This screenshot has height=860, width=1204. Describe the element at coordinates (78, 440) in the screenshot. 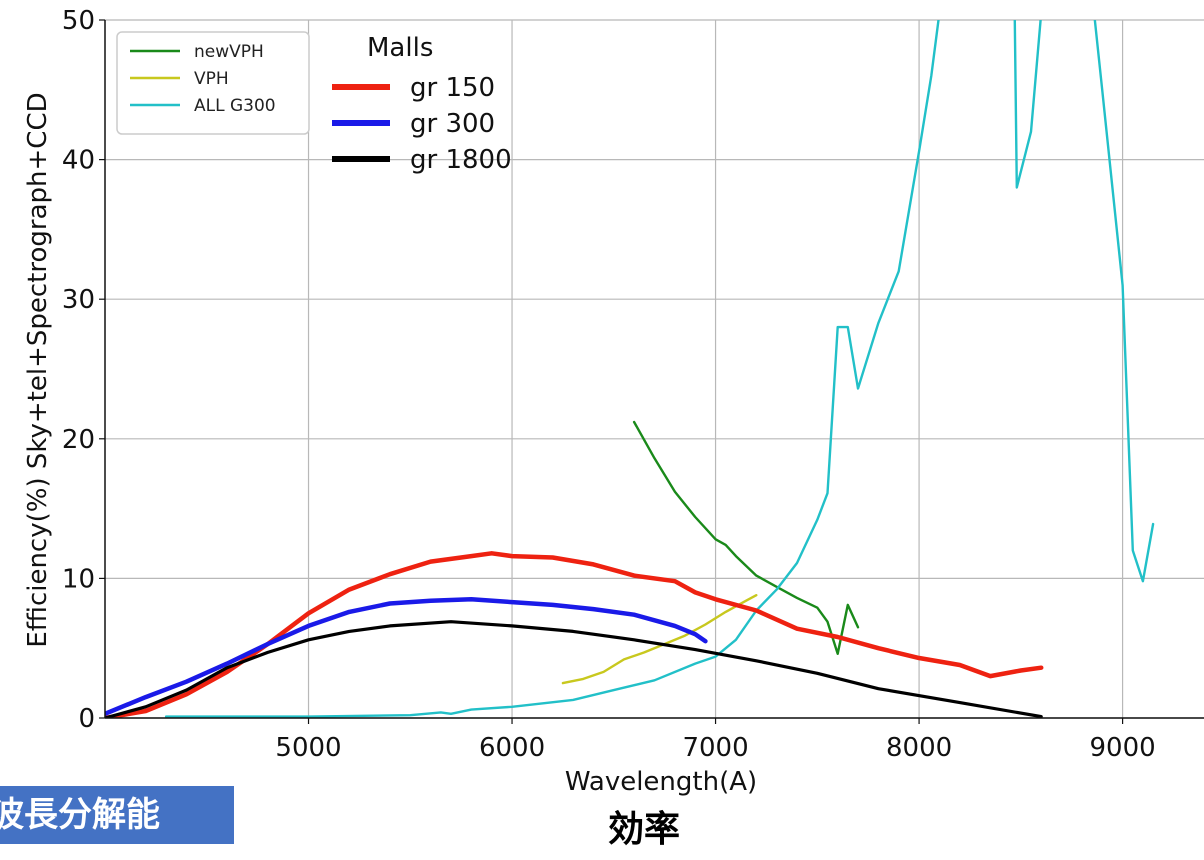

I see `y-tick-label: 20` at that location.